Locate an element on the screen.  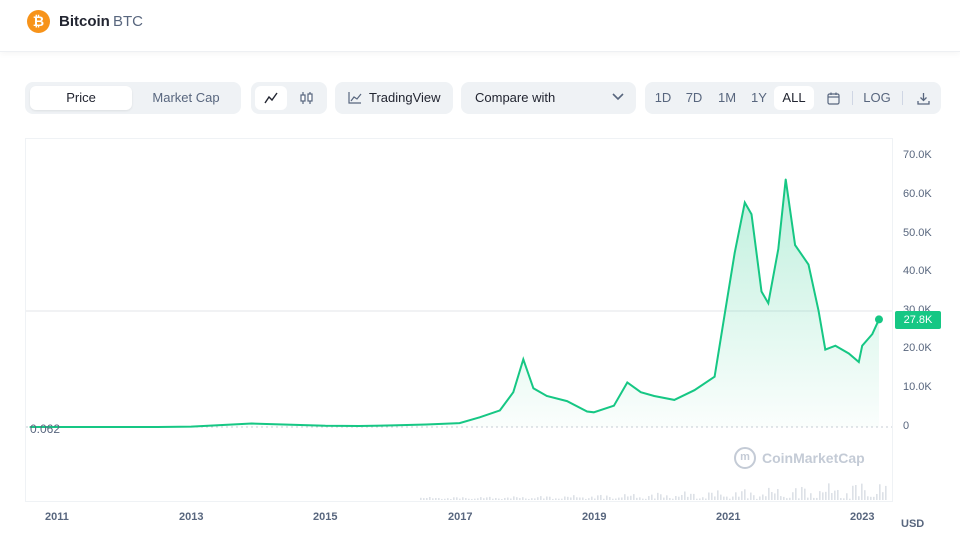
range-1m: 1M is located at coordinates (727, 97).